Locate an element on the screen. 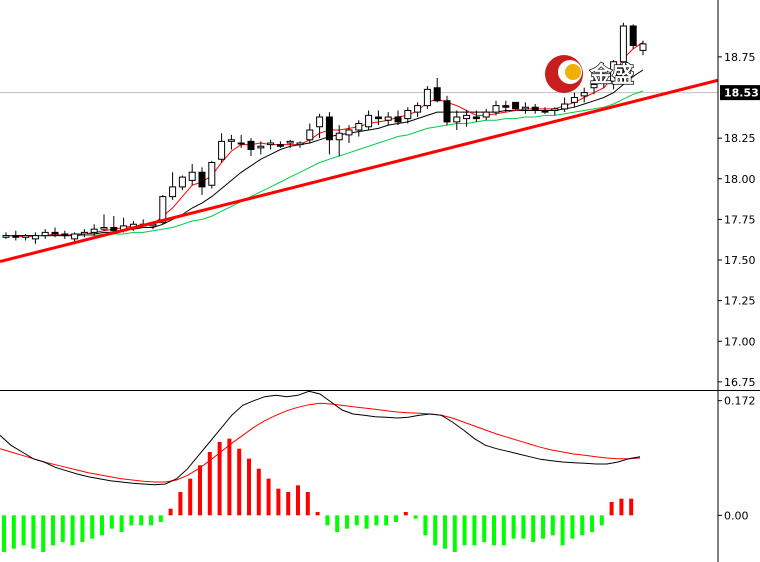  price-tag-box is located at coordinates (740, 93).